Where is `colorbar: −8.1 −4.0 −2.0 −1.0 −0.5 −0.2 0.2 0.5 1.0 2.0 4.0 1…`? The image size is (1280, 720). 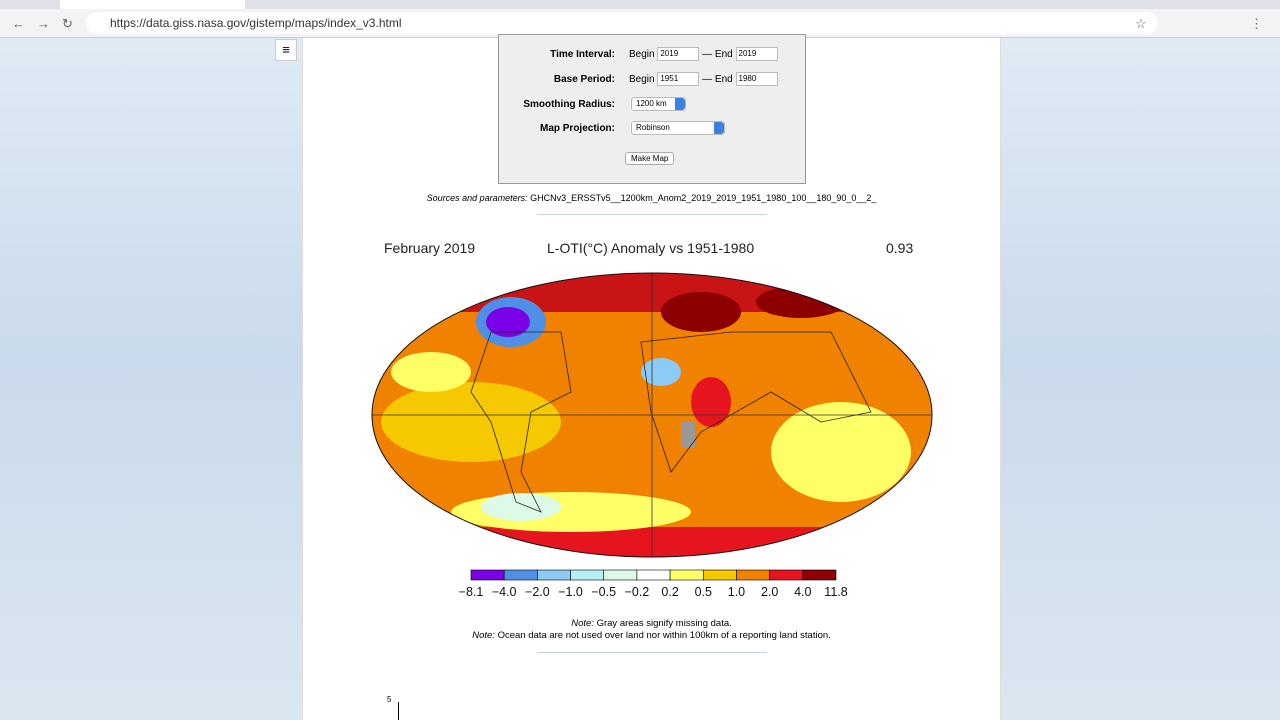 colorbar: −8.1 −4.0 −2.0 −1.0 −0.5 −0.2 0.2 0.5 1.0 2.0 4.0 1… is located at coordinates (653, 584).